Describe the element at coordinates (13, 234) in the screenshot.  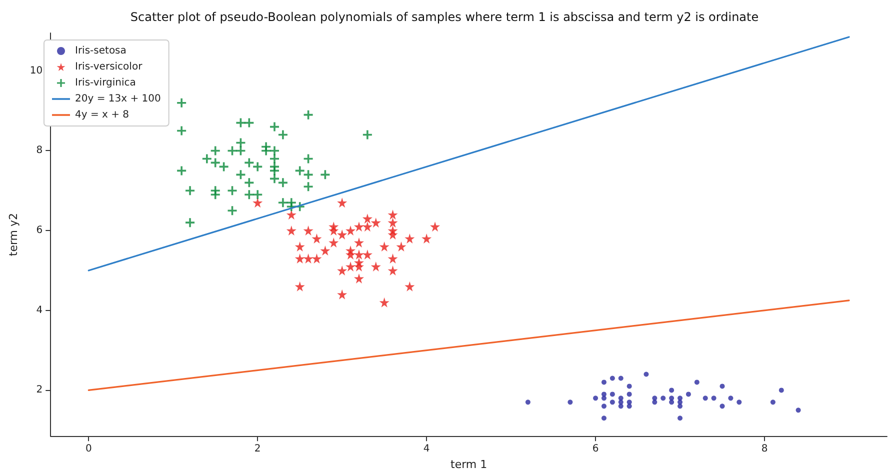
I see `y-axis-title: term y2` at that location.